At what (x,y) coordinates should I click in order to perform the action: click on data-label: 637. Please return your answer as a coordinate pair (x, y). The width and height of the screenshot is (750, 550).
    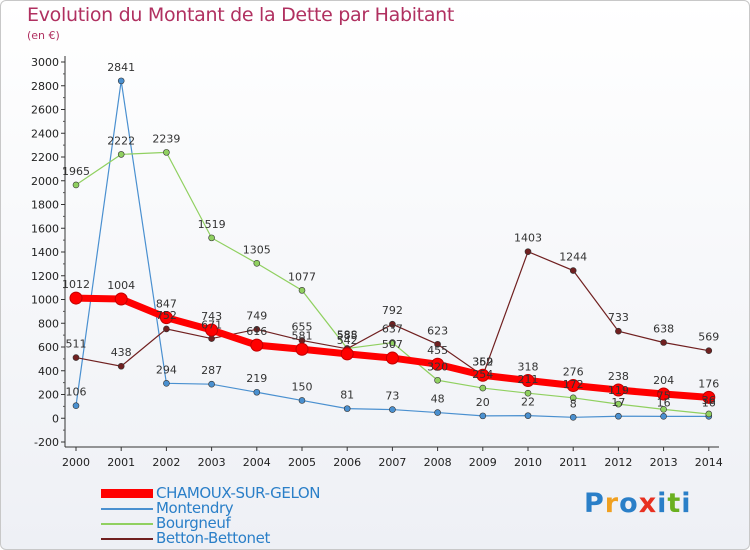
    Looking at the image, I should click on (392, 329).